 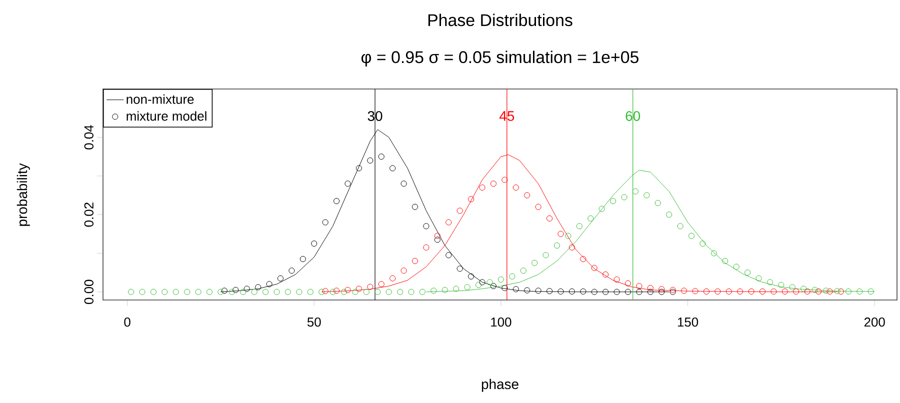 What do you see at coordinates (314, 322) in the screenshot?
I see `x-tick-label: 50` at bounding box center [314, 322].